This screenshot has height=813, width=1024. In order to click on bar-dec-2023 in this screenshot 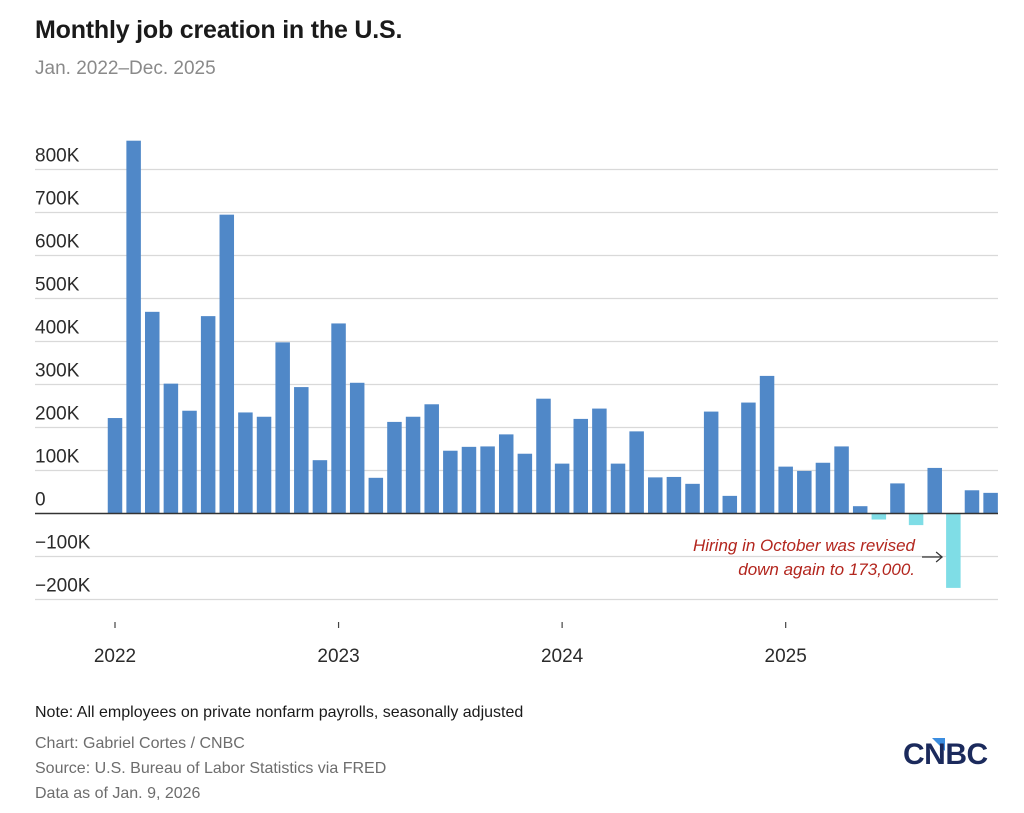, I will do `click(543, 456)`.